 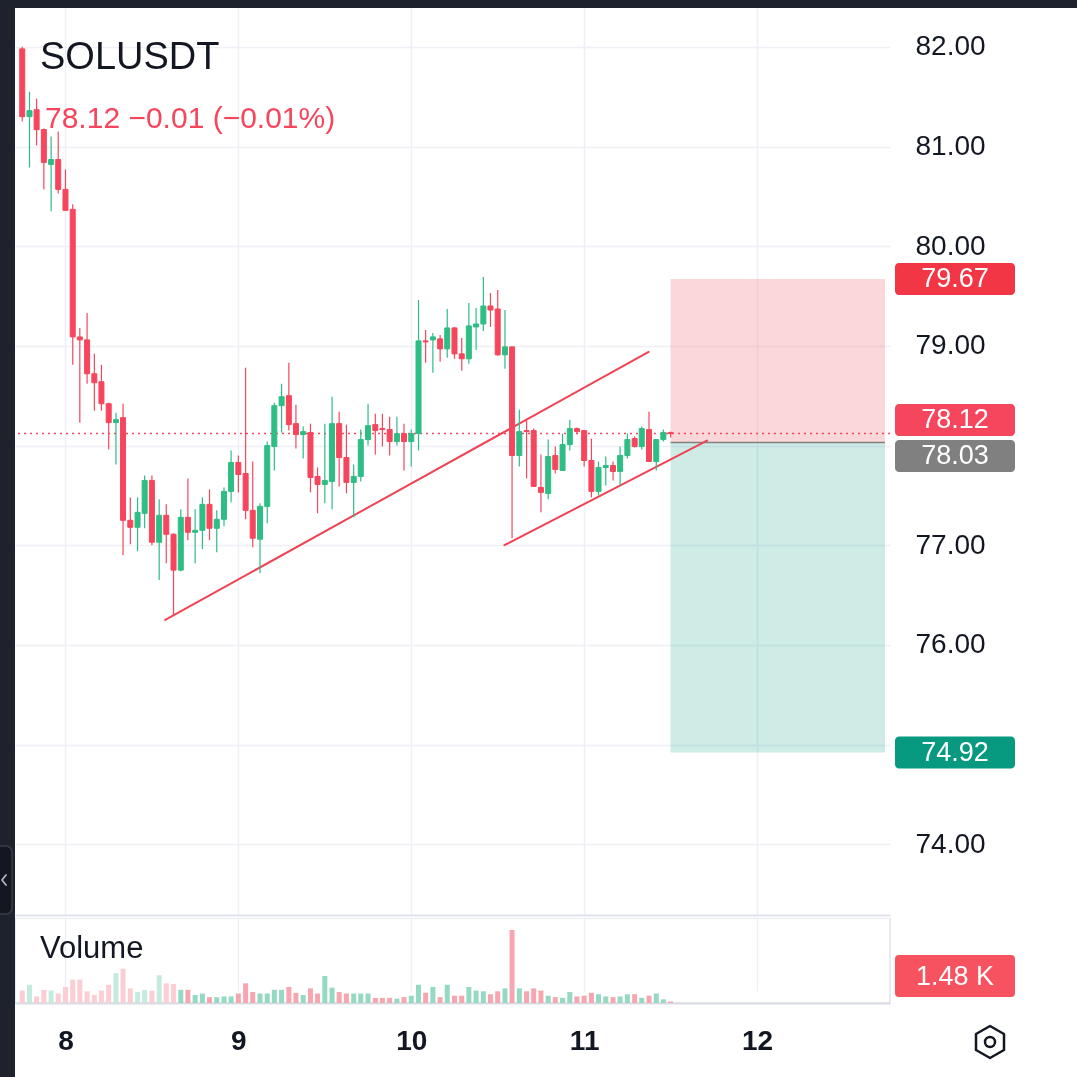 I want to click on y-tick-label: 82.00, so click(x=950, y=46).